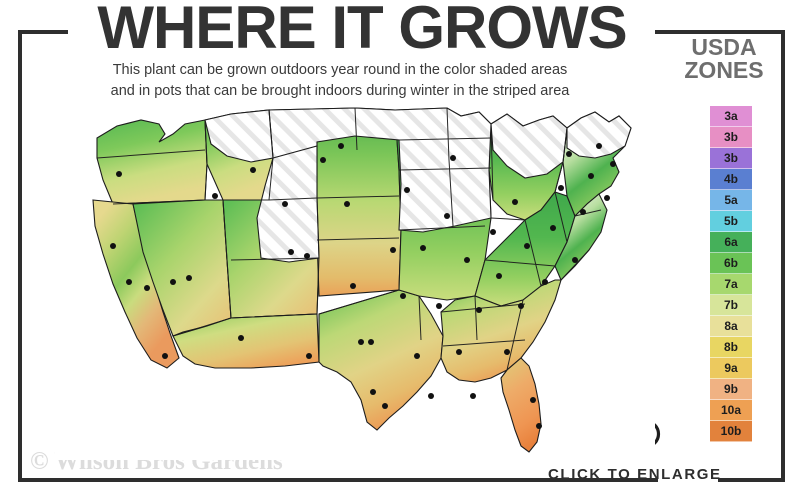 This screenshot has height=500, width=800. I want to click on zone-swatch-5b: 5b, so click(731, 221).